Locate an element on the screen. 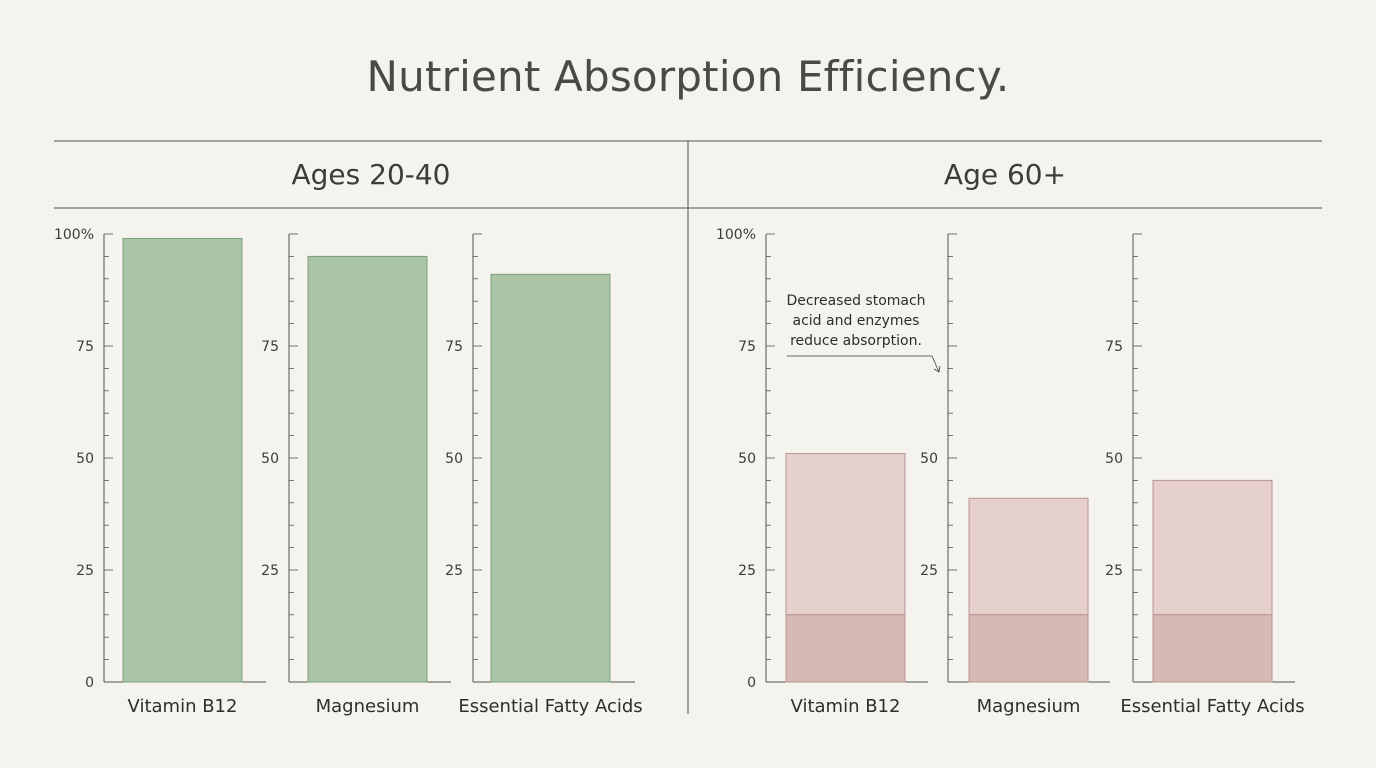 Image resolution: width=1376 pixels, height=768 pixels. y-tick-label-p1-0-100: 100% is located at coordinates (736, 235).